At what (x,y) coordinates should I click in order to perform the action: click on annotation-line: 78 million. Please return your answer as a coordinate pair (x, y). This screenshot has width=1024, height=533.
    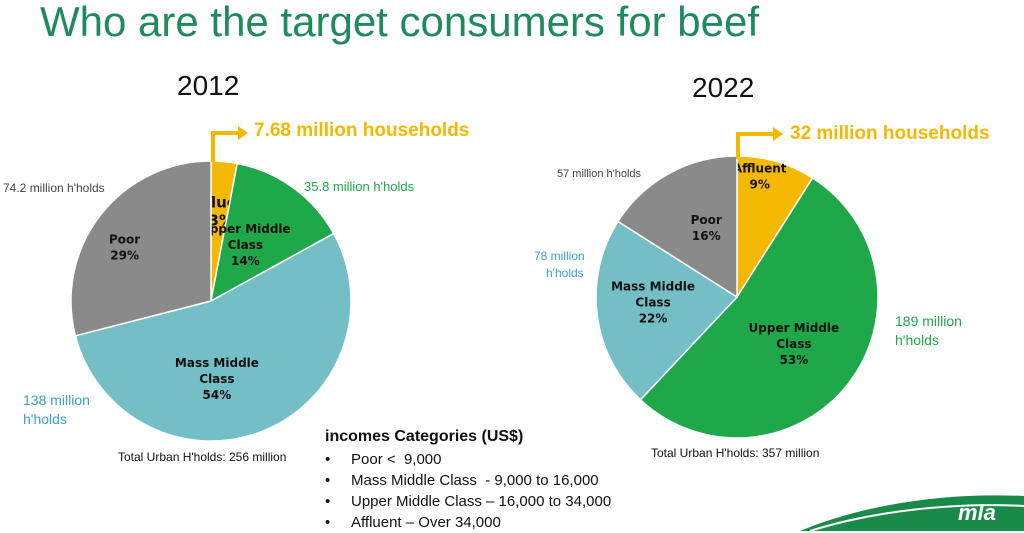
    Looking at the image, I should click on (559, 256).